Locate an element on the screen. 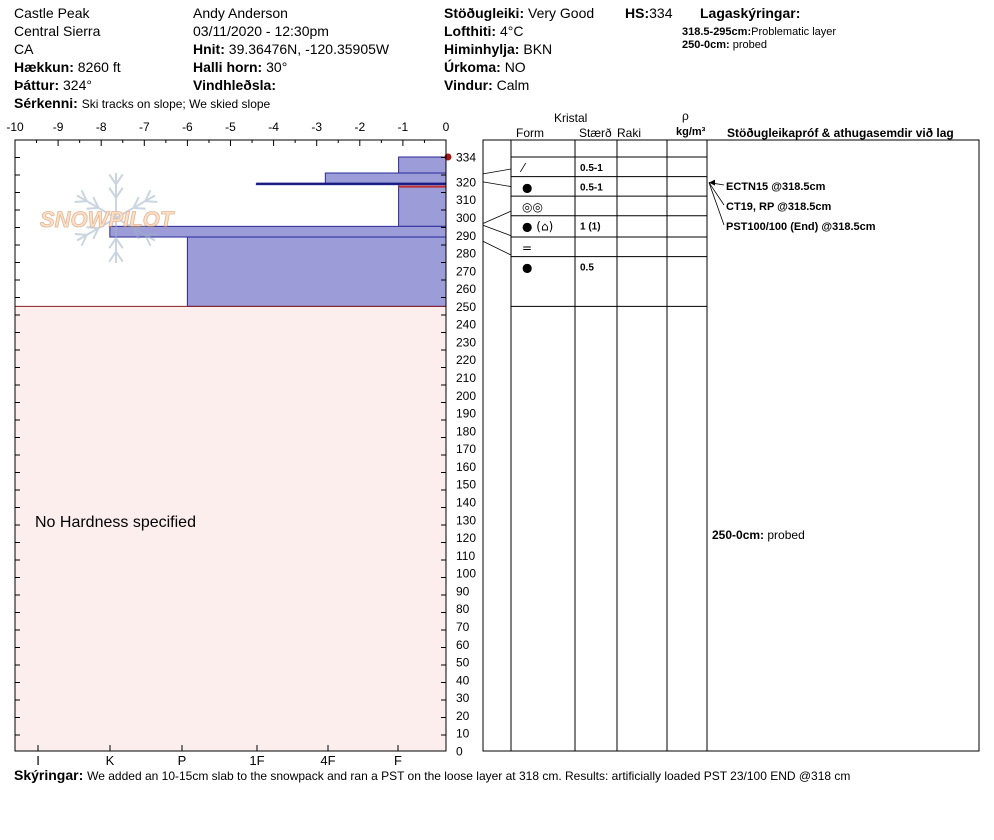 Image resolution: width=994 pixels, height=840 pixels. legend-1-text: Problematic layer is located at coordinates (794, 32).